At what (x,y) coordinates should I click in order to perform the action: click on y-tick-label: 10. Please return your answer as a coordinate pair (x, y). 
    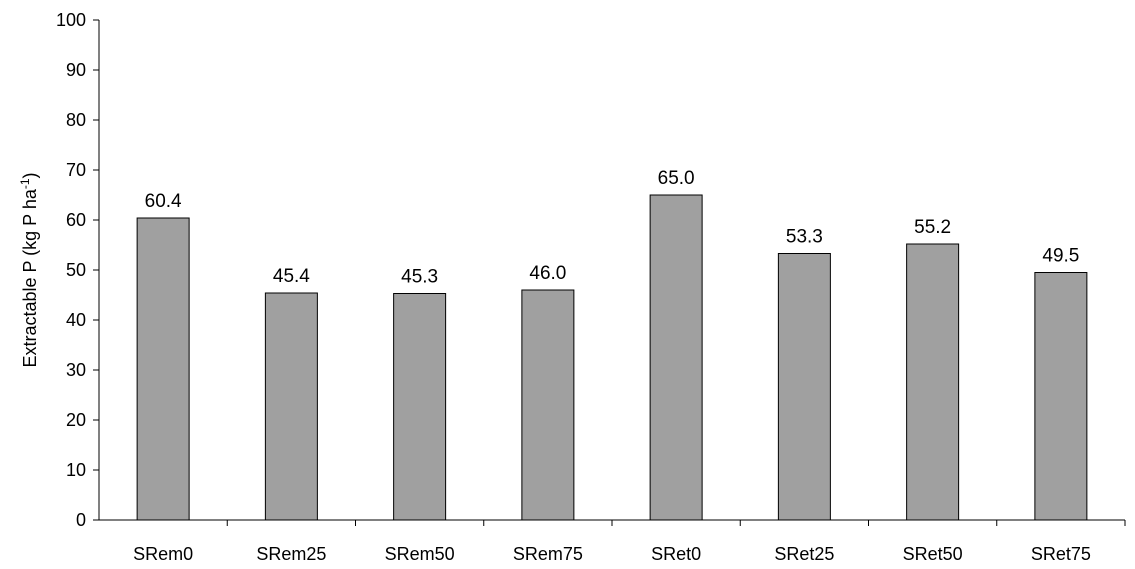
    Looking at the image, I should click on (76, 470).